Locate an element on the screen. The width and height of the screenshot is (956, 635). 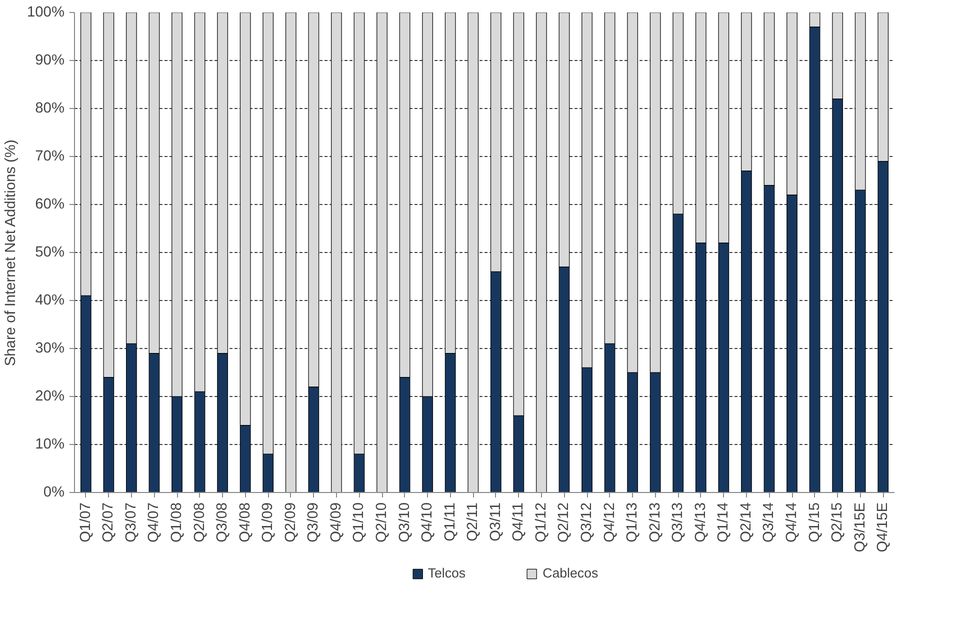
x-tick-label: Q4/08 is located at coordinates (245, 522).